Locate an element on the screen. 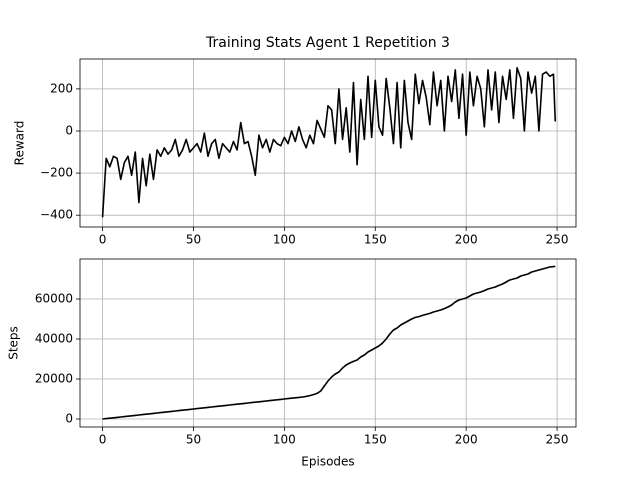  x-axis-label: Episodes is located at coordinates (327, 462).